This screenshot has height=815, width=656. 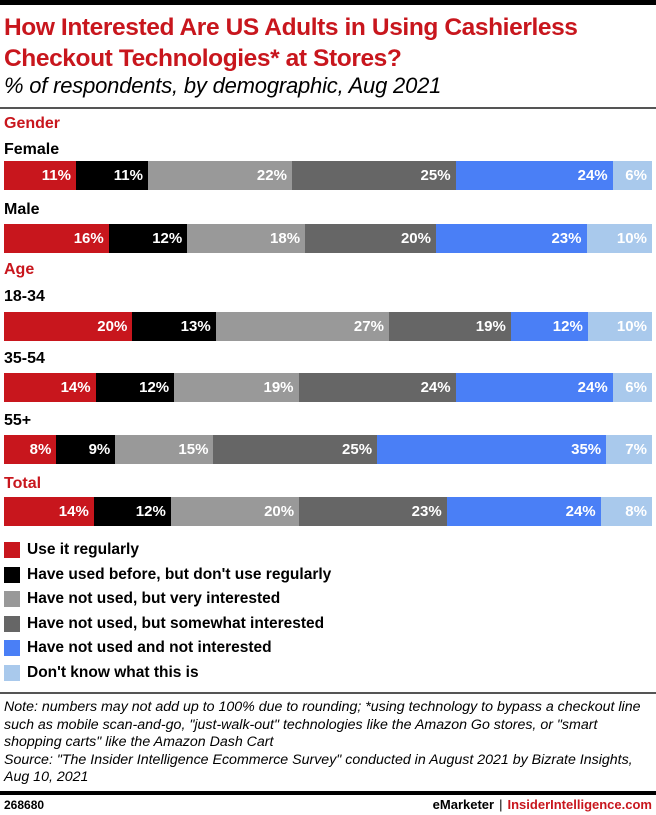 What do you see at coordinates (32, 123) in the screenshot?
I see `group-label-gender: Gender` at bounding box center [32, 123].